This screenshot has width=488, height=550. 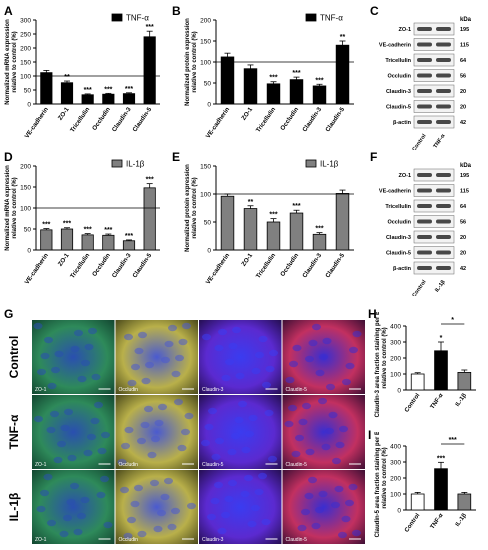 I want to click on y-tick-label: 400, so click(x=395, y=447).